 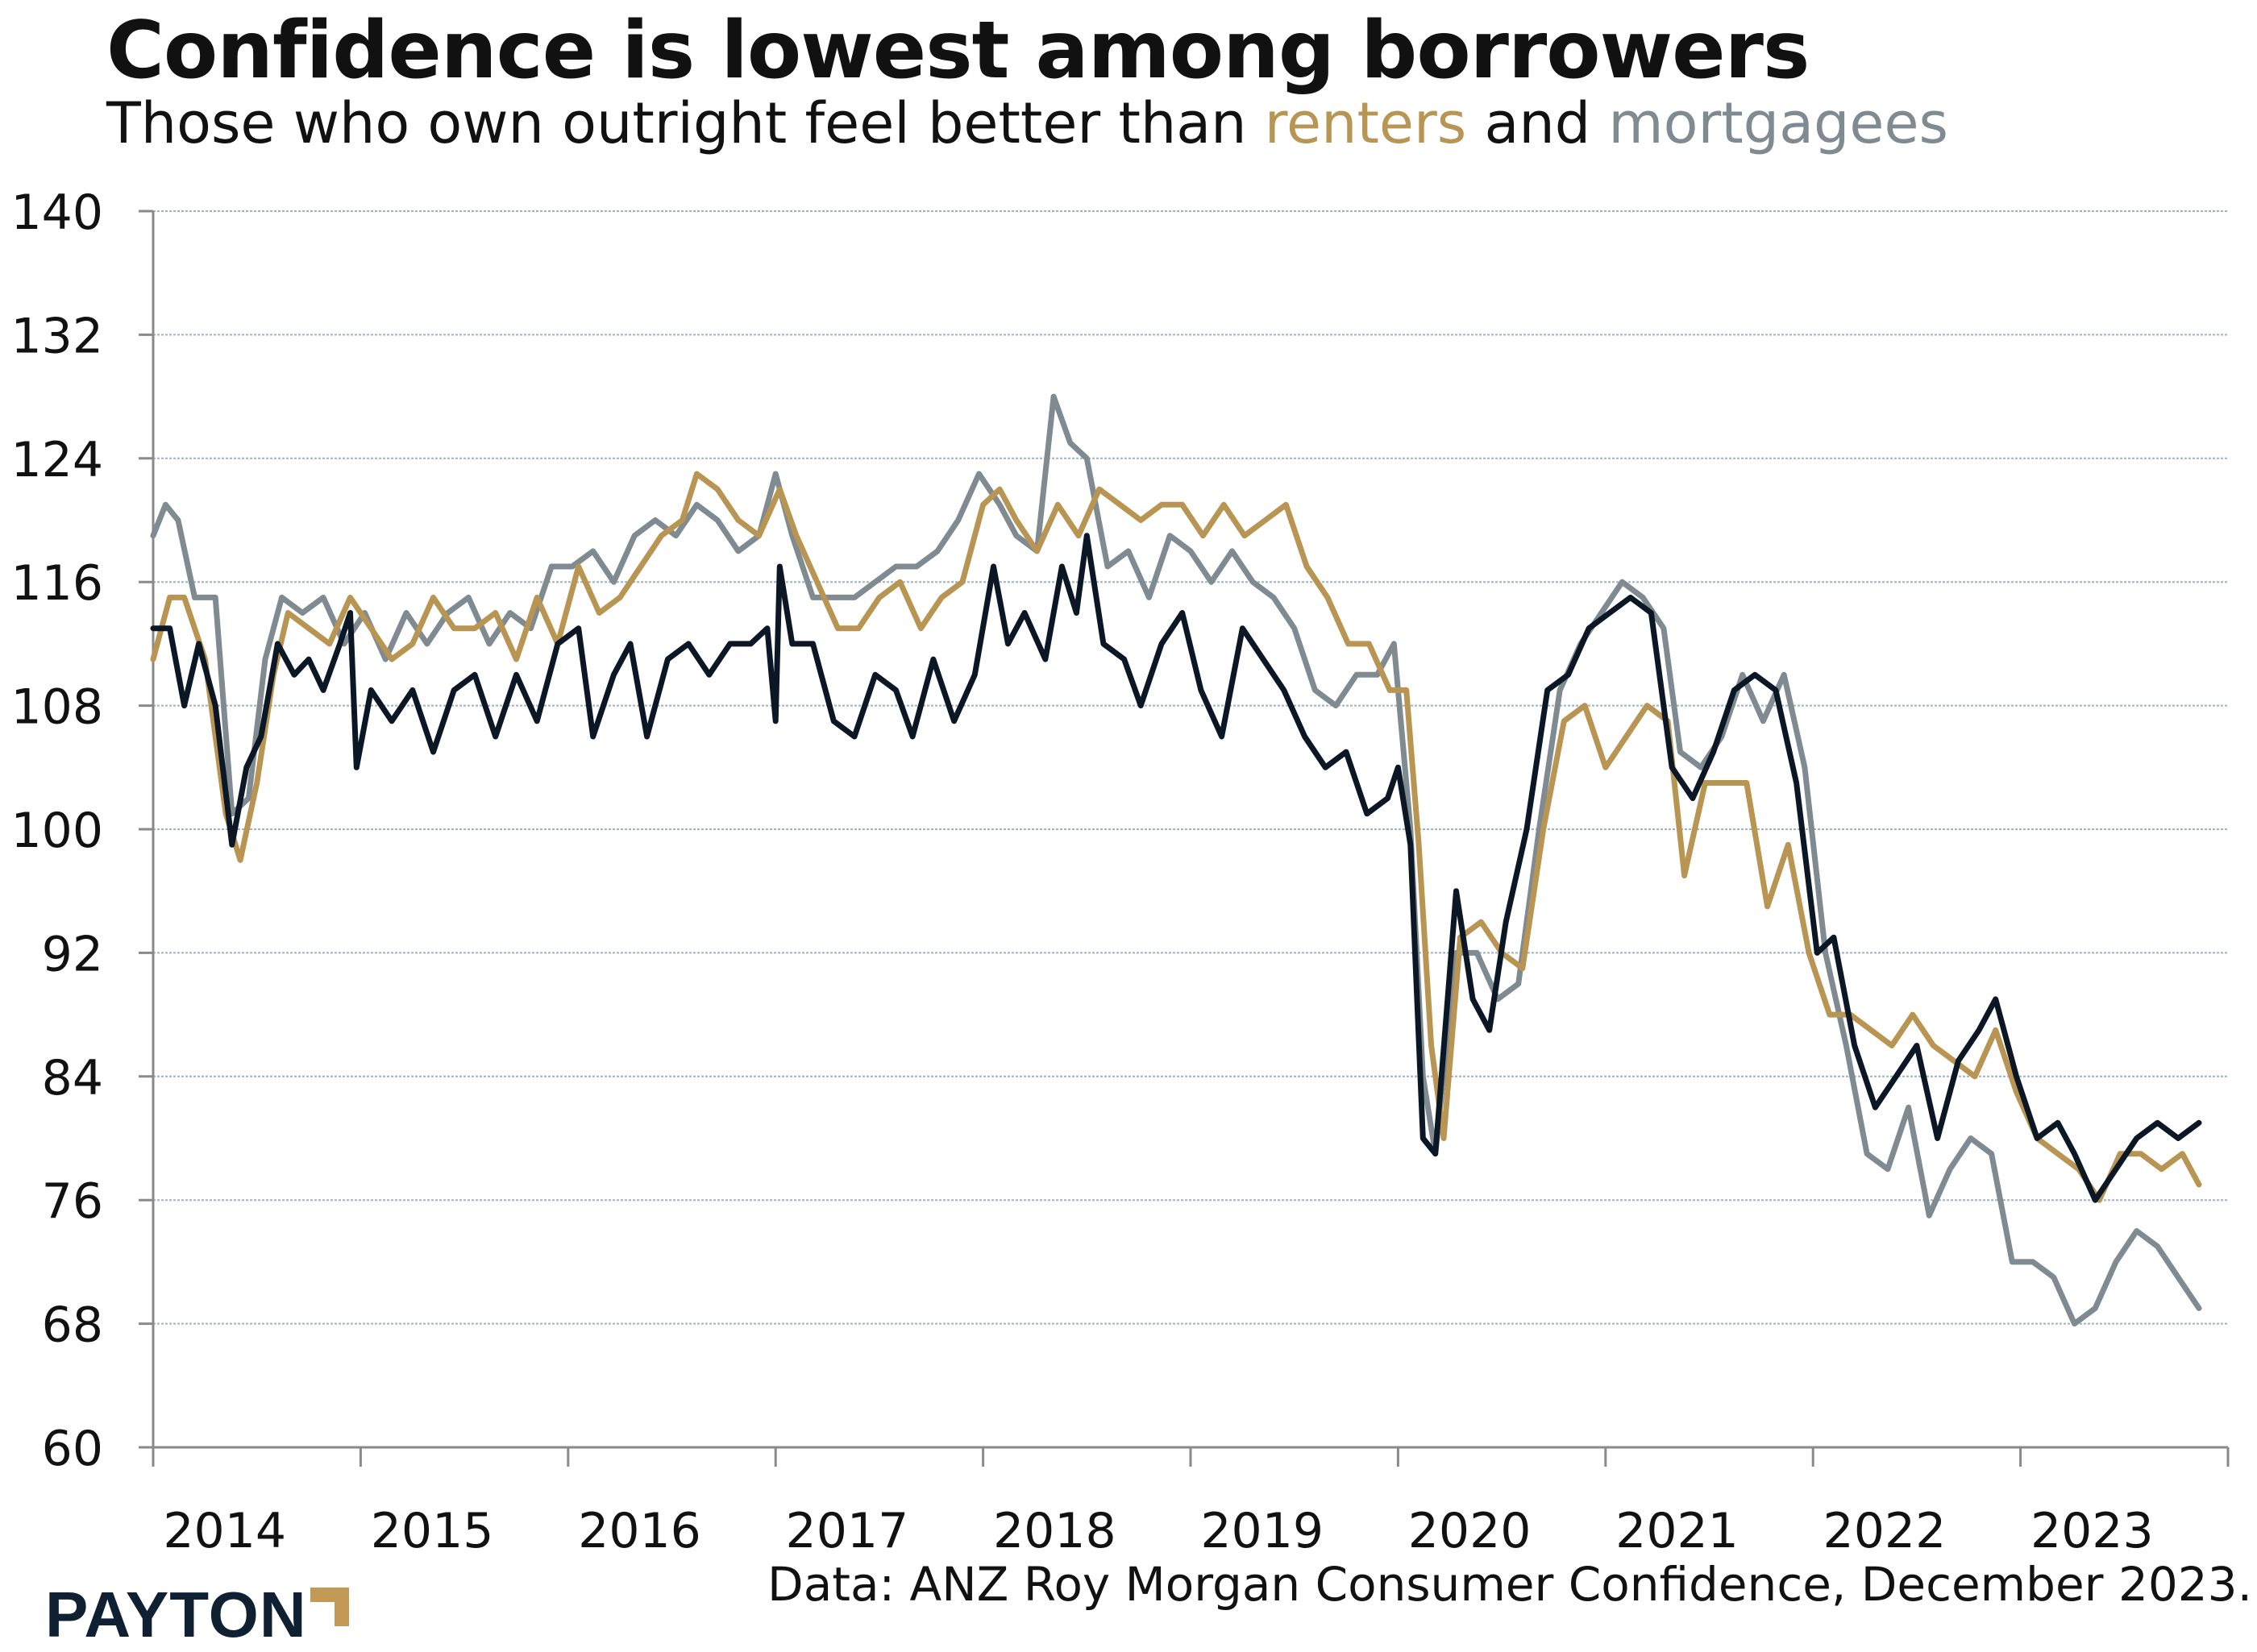 I want to click on subtitle-mortgagees: mortgagees, so click(x=1779, y=123).